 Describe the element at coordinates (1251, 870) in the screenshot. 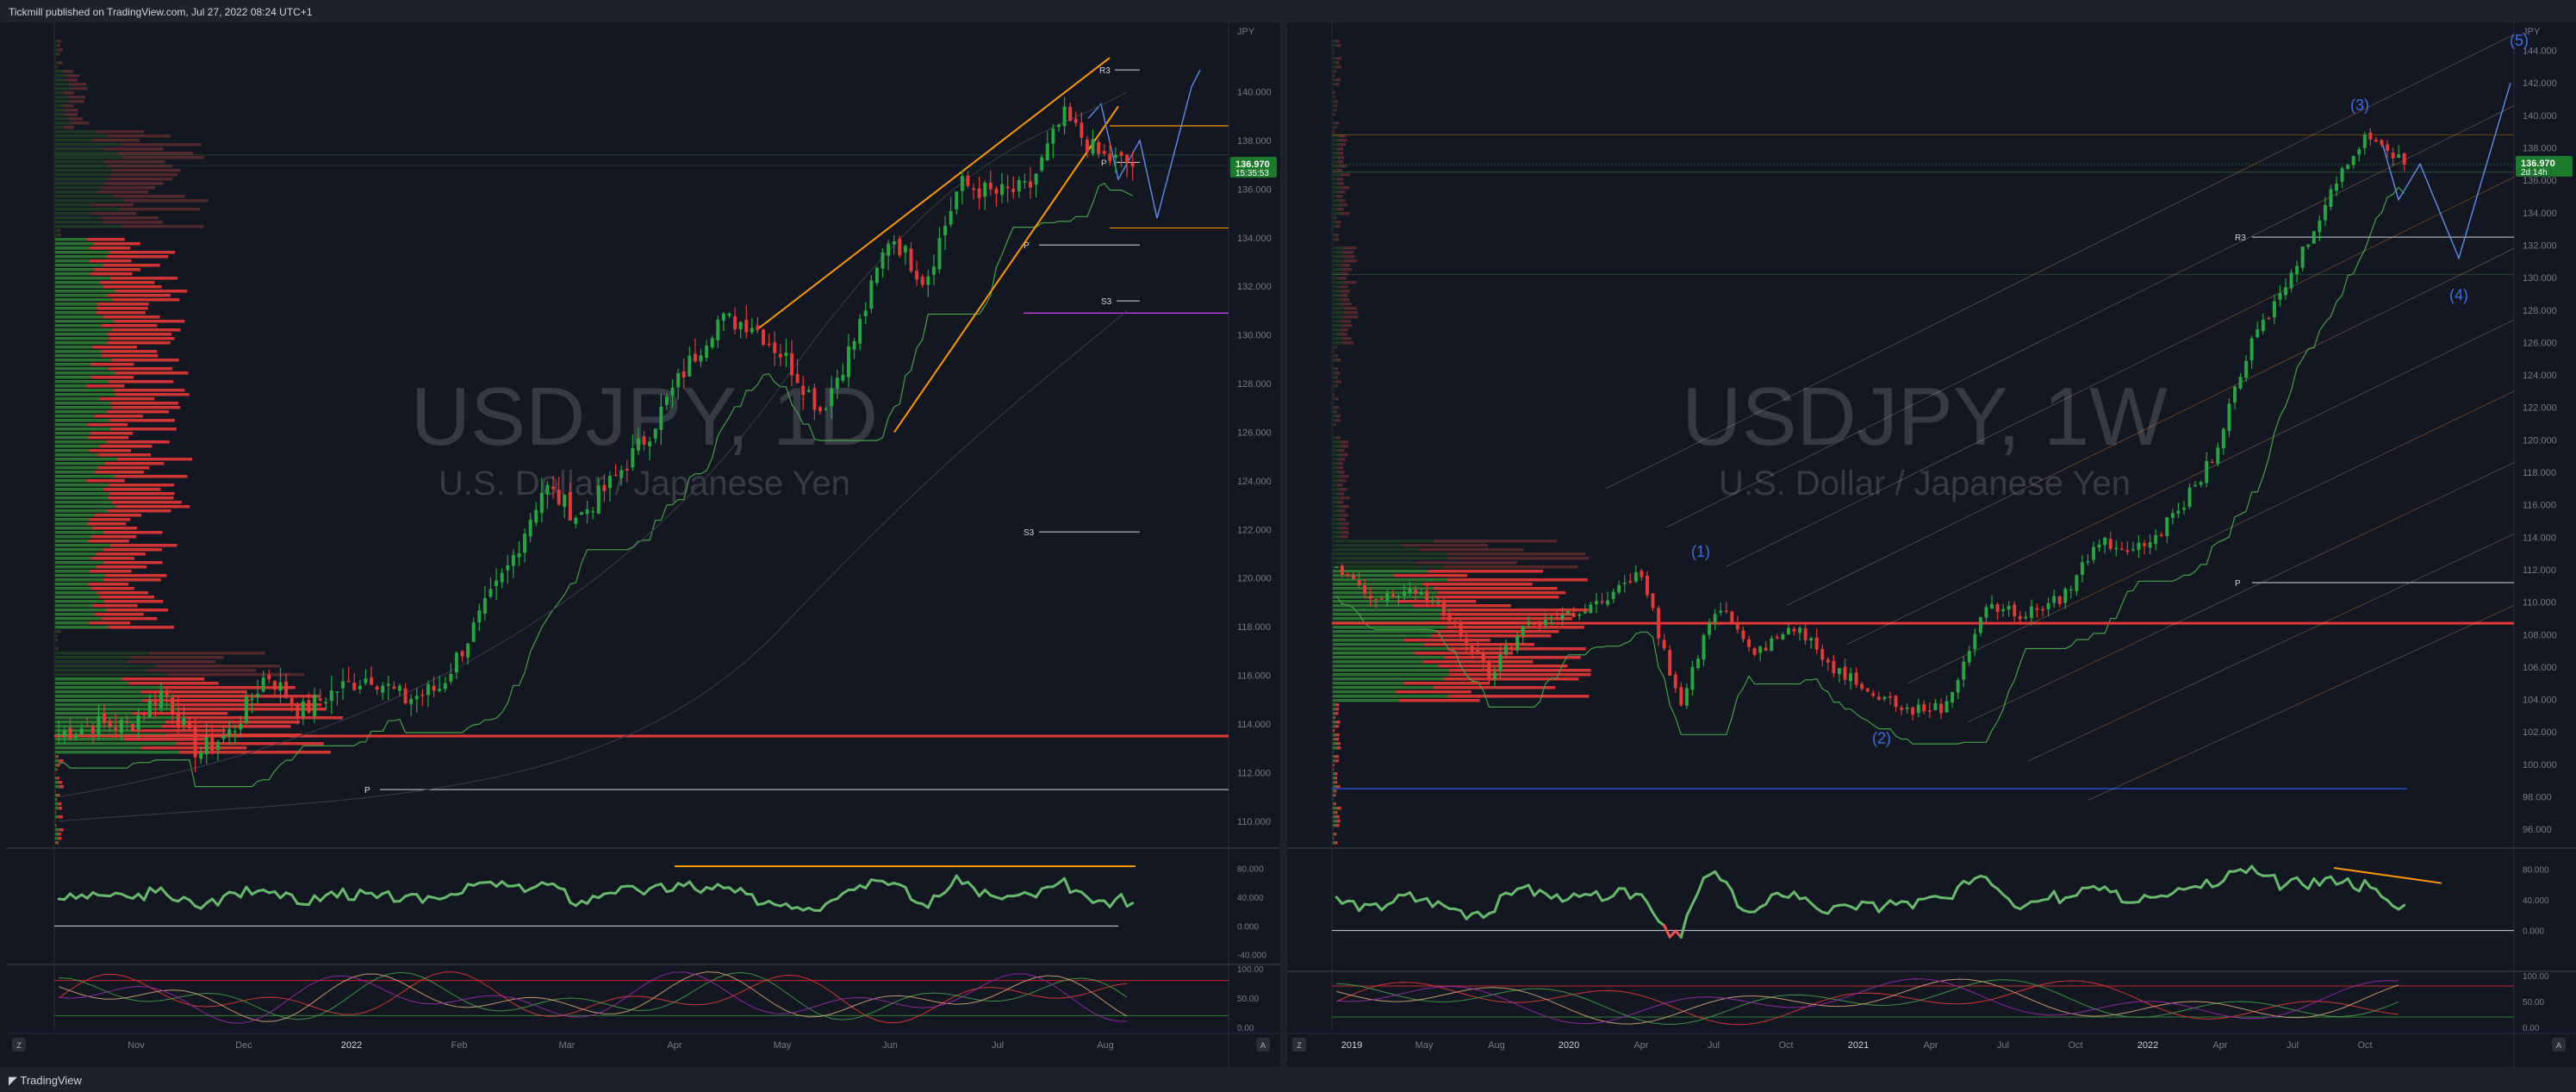

I see `rsi-tick-label: 80.000` at that location.